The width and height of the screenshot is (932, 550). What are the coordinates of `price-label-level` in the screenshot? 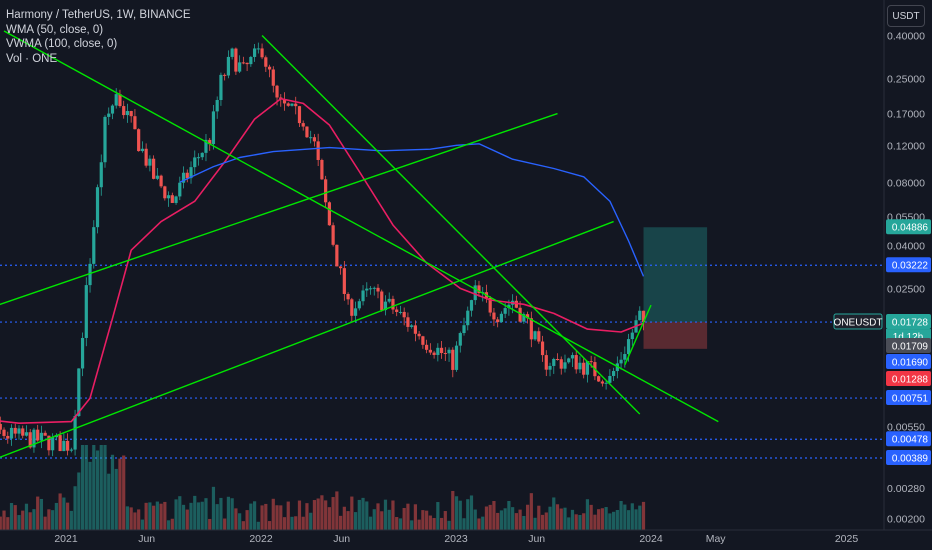 It's located at (908, 398).